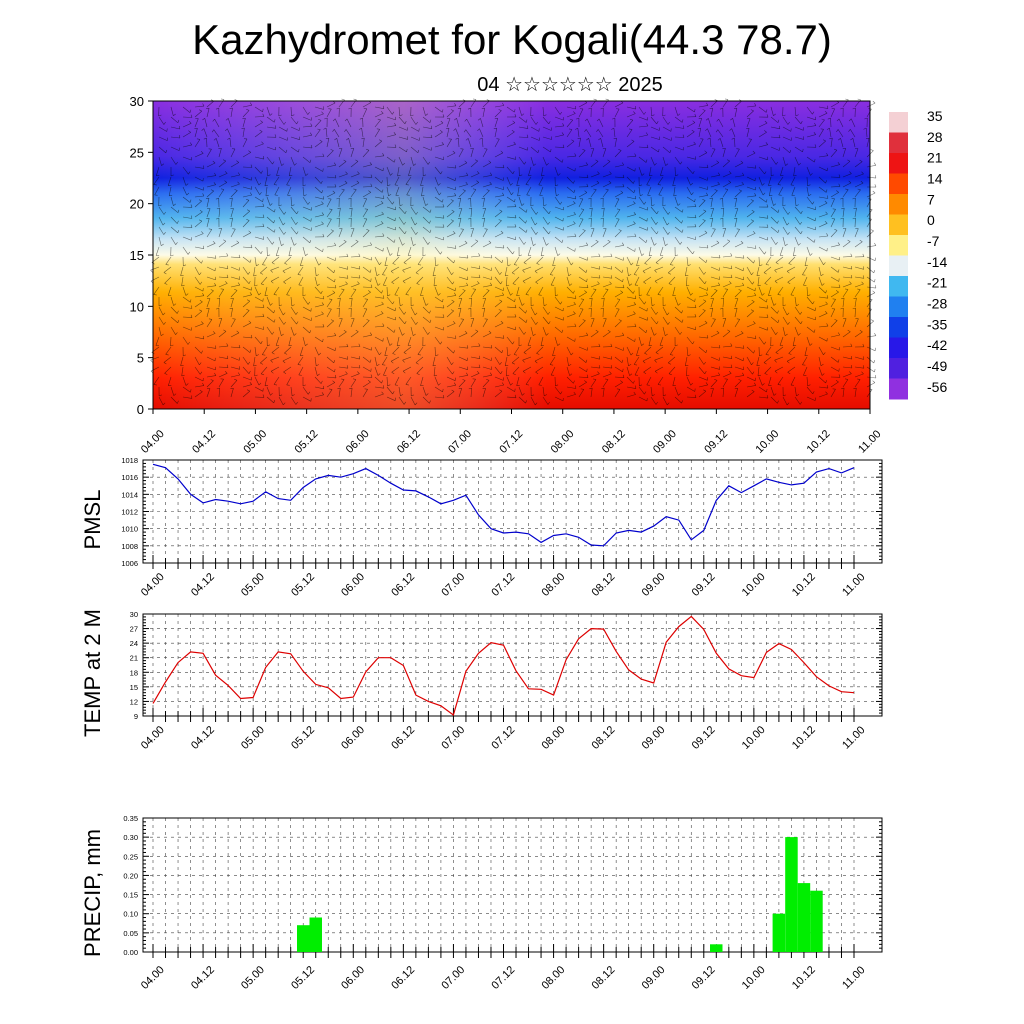 The height and width of the screenshot is (1024, 1024). I want to click on colorbar-label: -56, so click(937, 387).